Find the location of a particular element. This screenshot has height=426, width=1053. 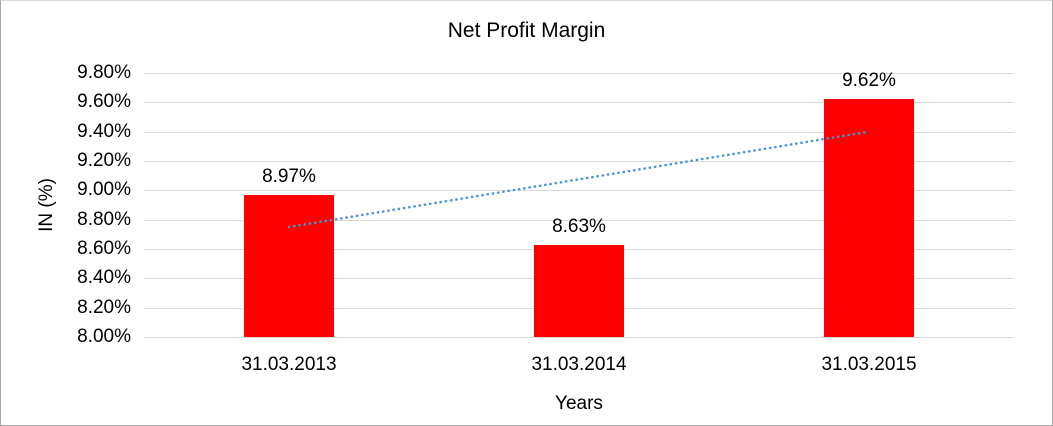

y-tick-label: 9.60% is located at coordinates (104, 101).